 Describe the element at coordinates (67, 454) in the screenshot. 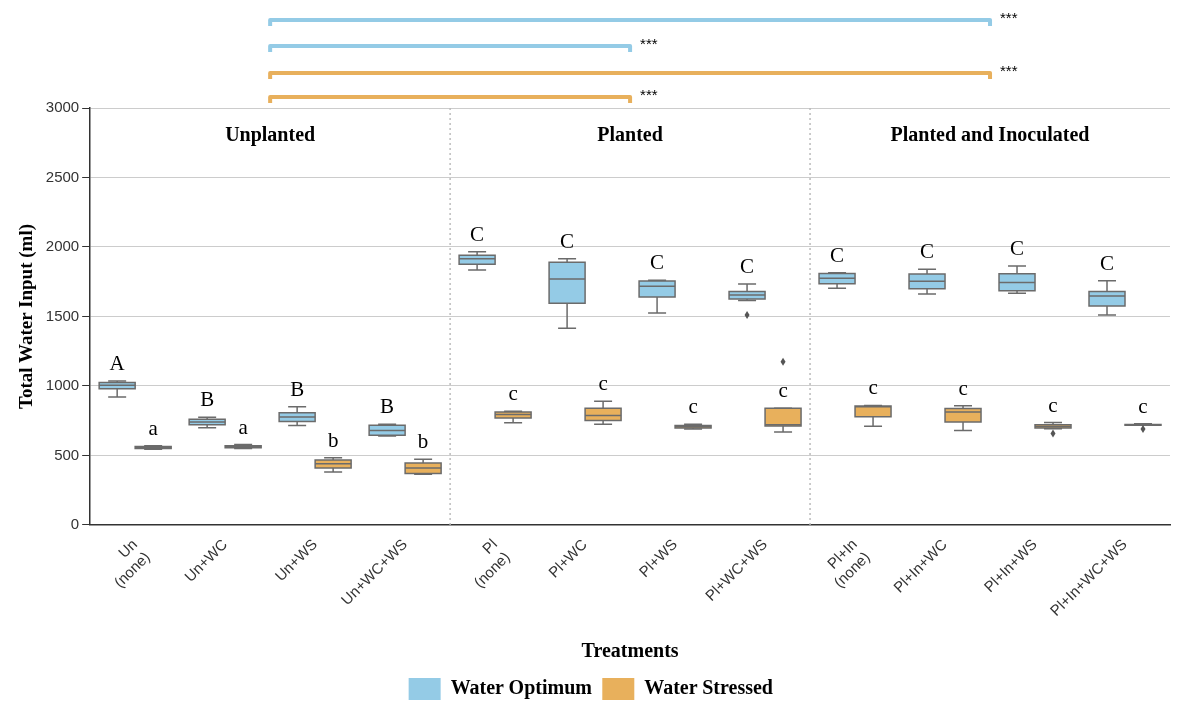

I see `y-tick-label: 500` at that location.